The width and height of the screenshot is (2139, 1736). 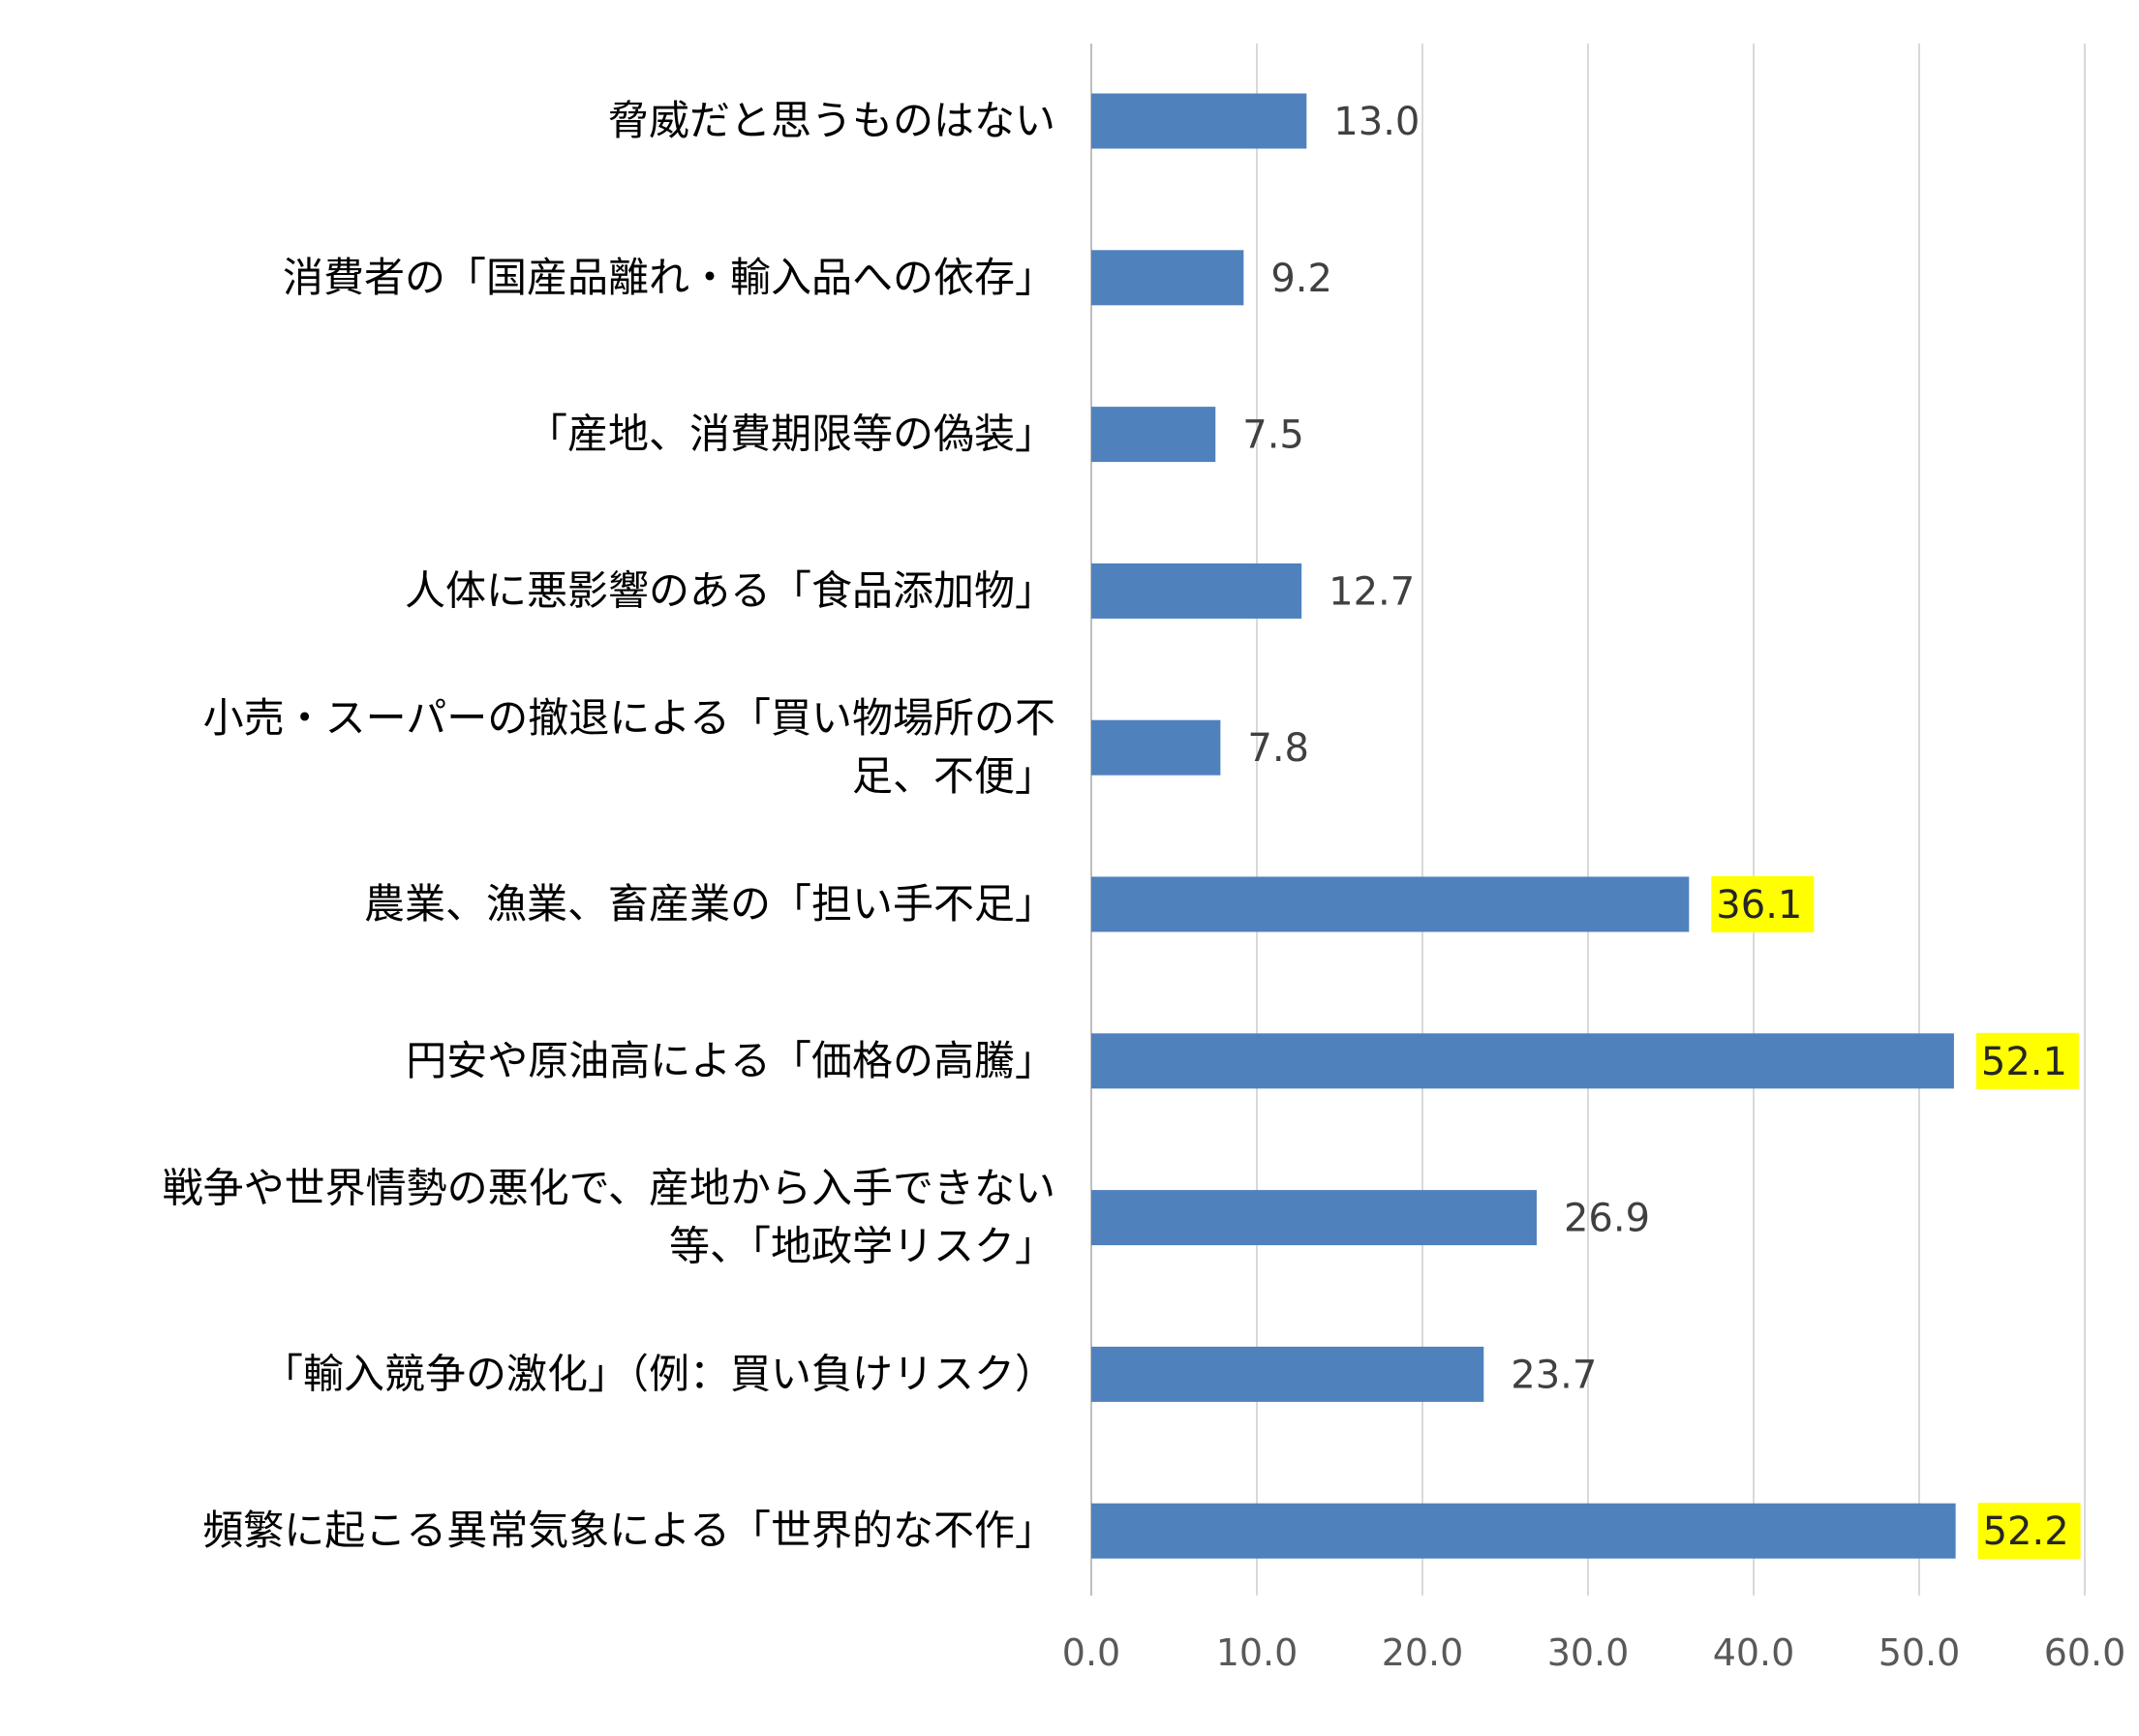 I want to click on category-label: 足、不便」, so click(x=953, y=776).